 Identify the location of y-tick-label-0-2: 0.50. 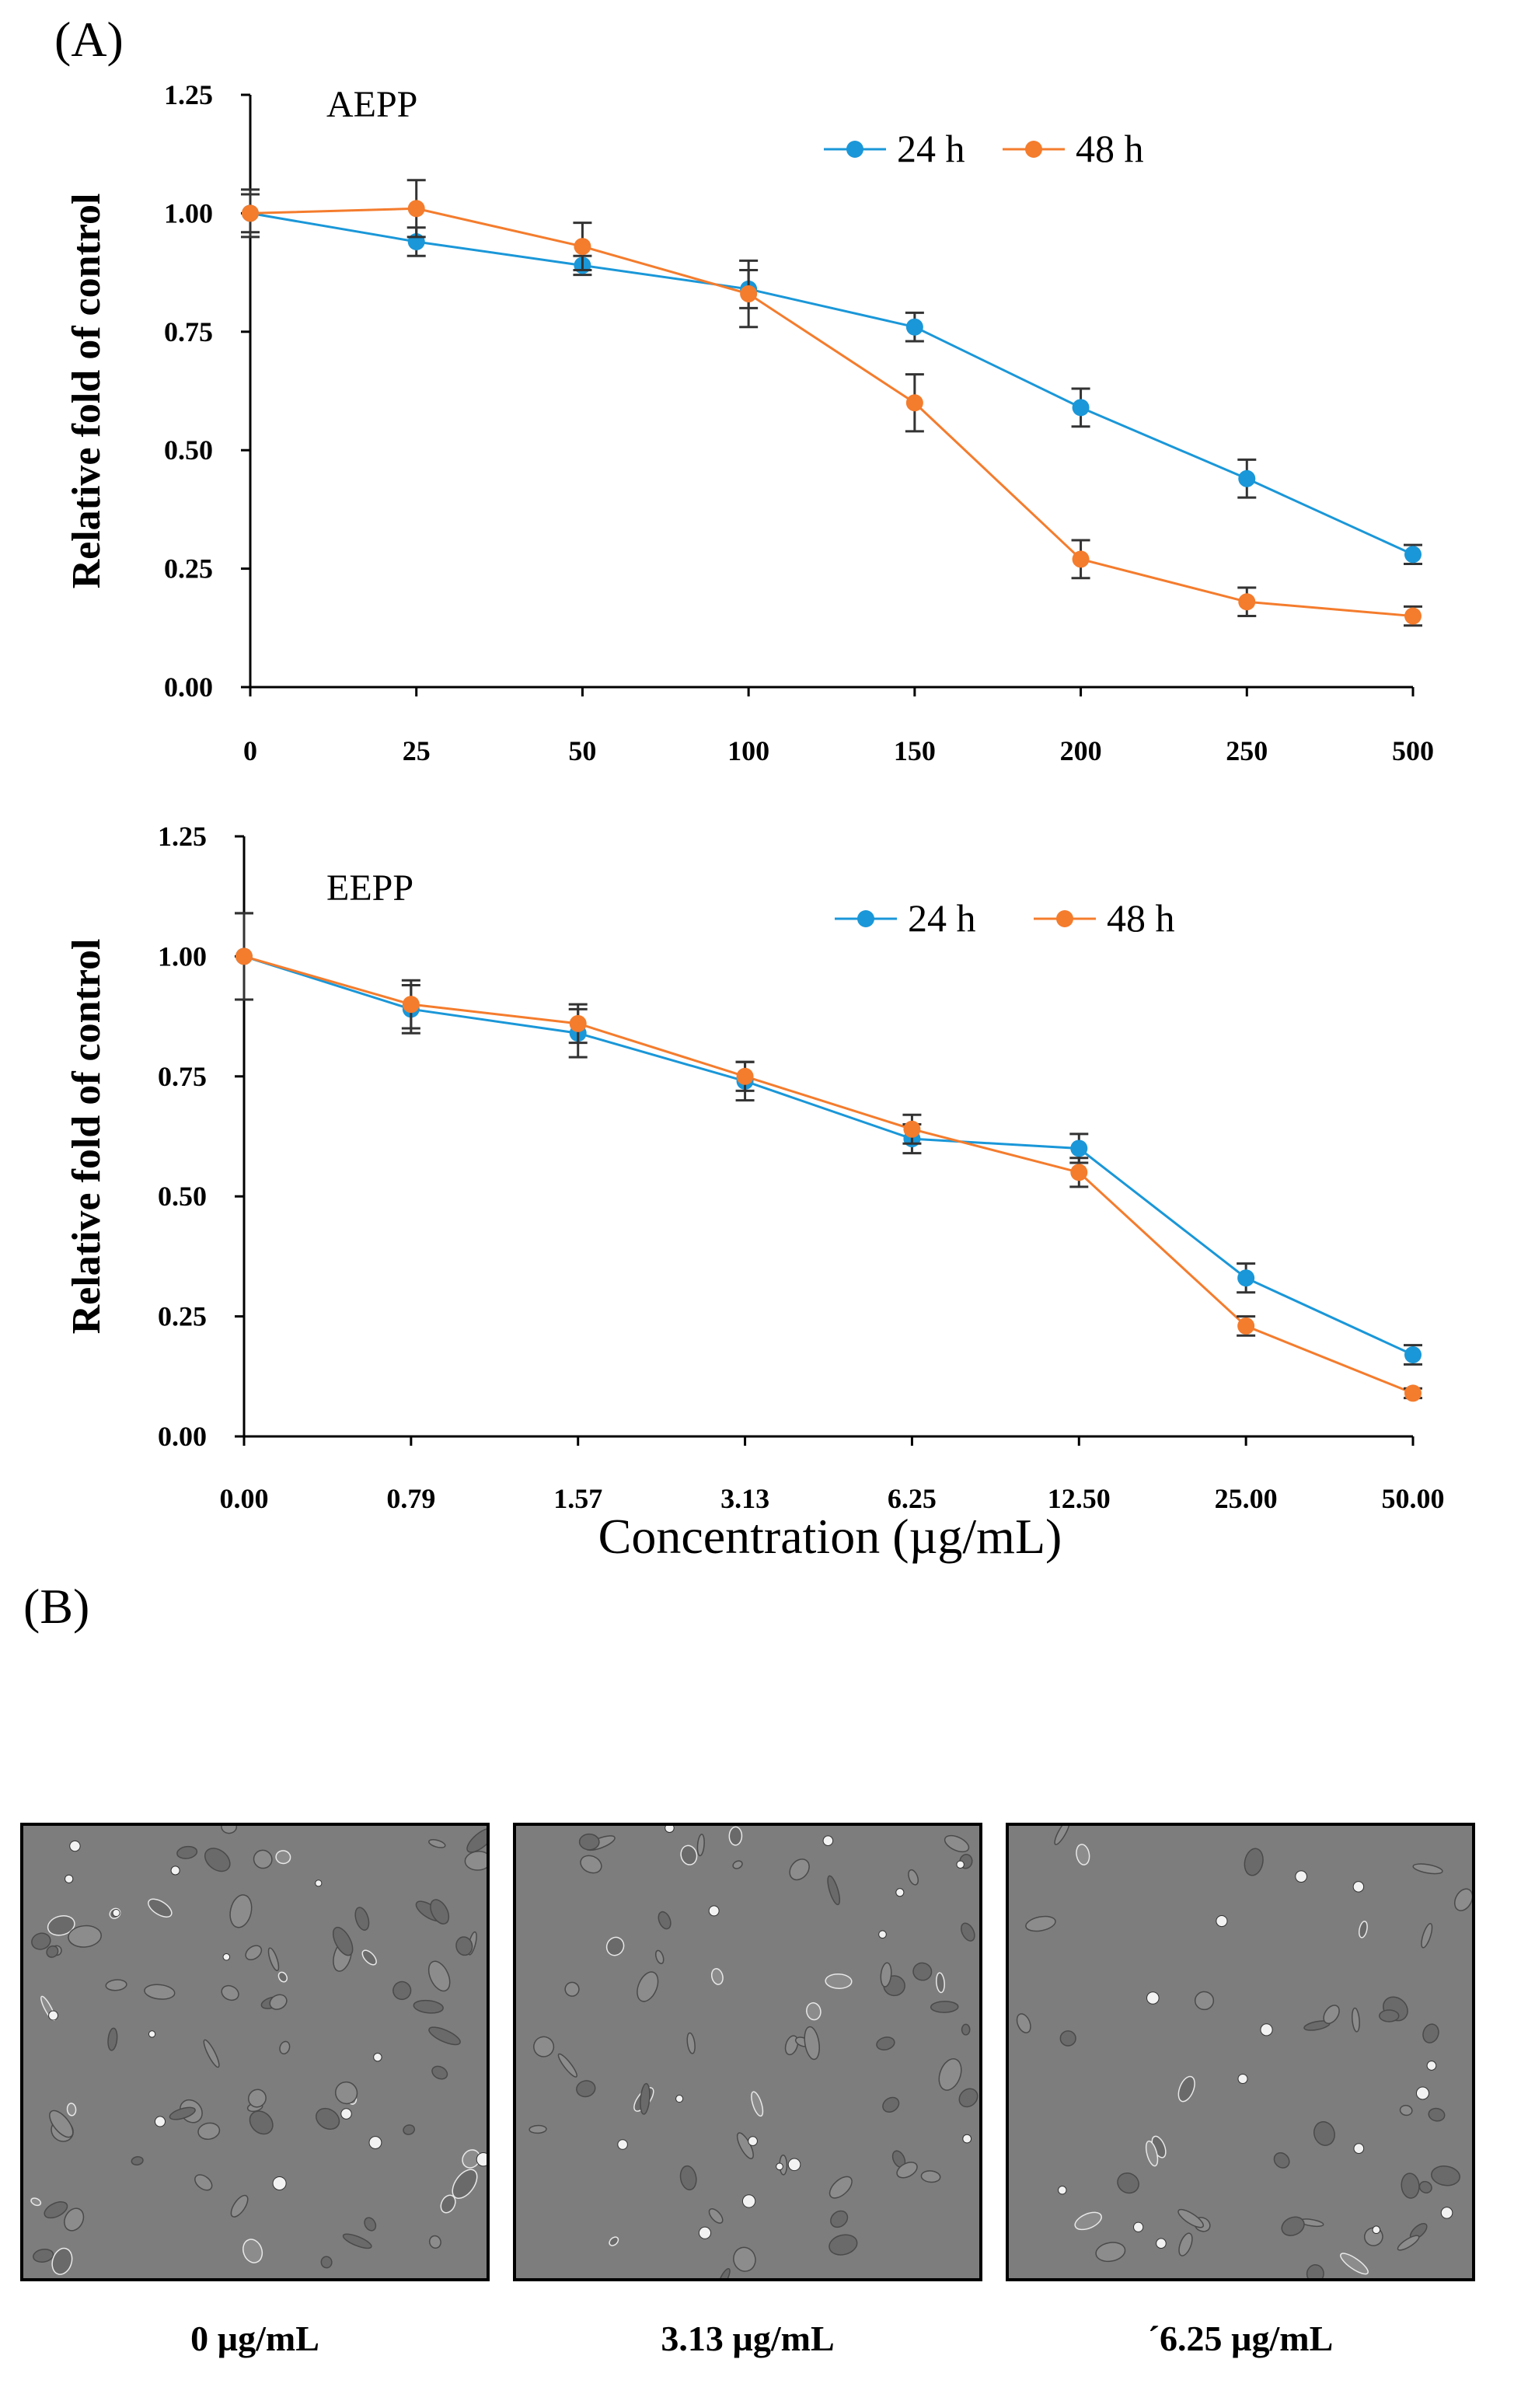
(188, 450).